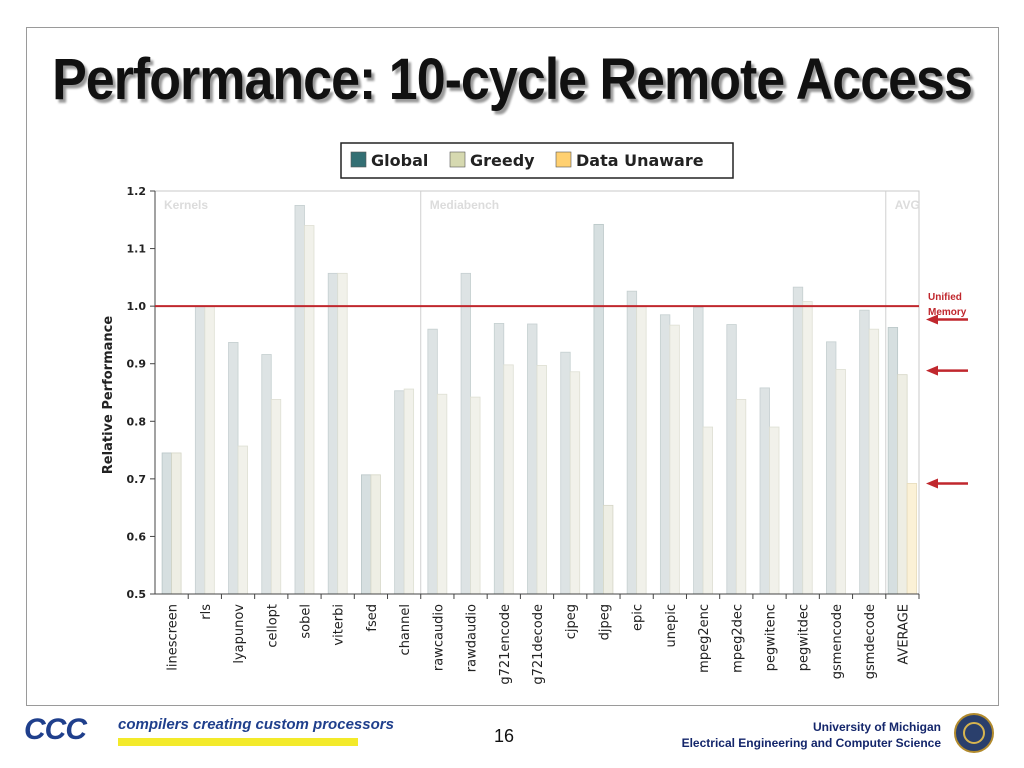 This screenshot has height=768, width=1024. What do you see at coordinates (804, 637) in the screenshot?
I see `x-tick-label-pegwitdec: pegwitdec` at bounding box center [804, 637].